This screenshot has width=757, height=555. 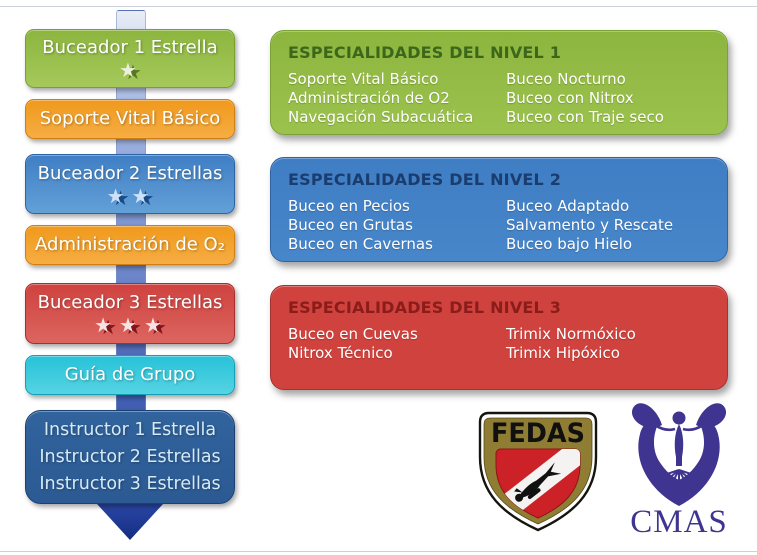 I want to click on specialty-item: Buceo en Cuevas, so click(x=353, y=334).